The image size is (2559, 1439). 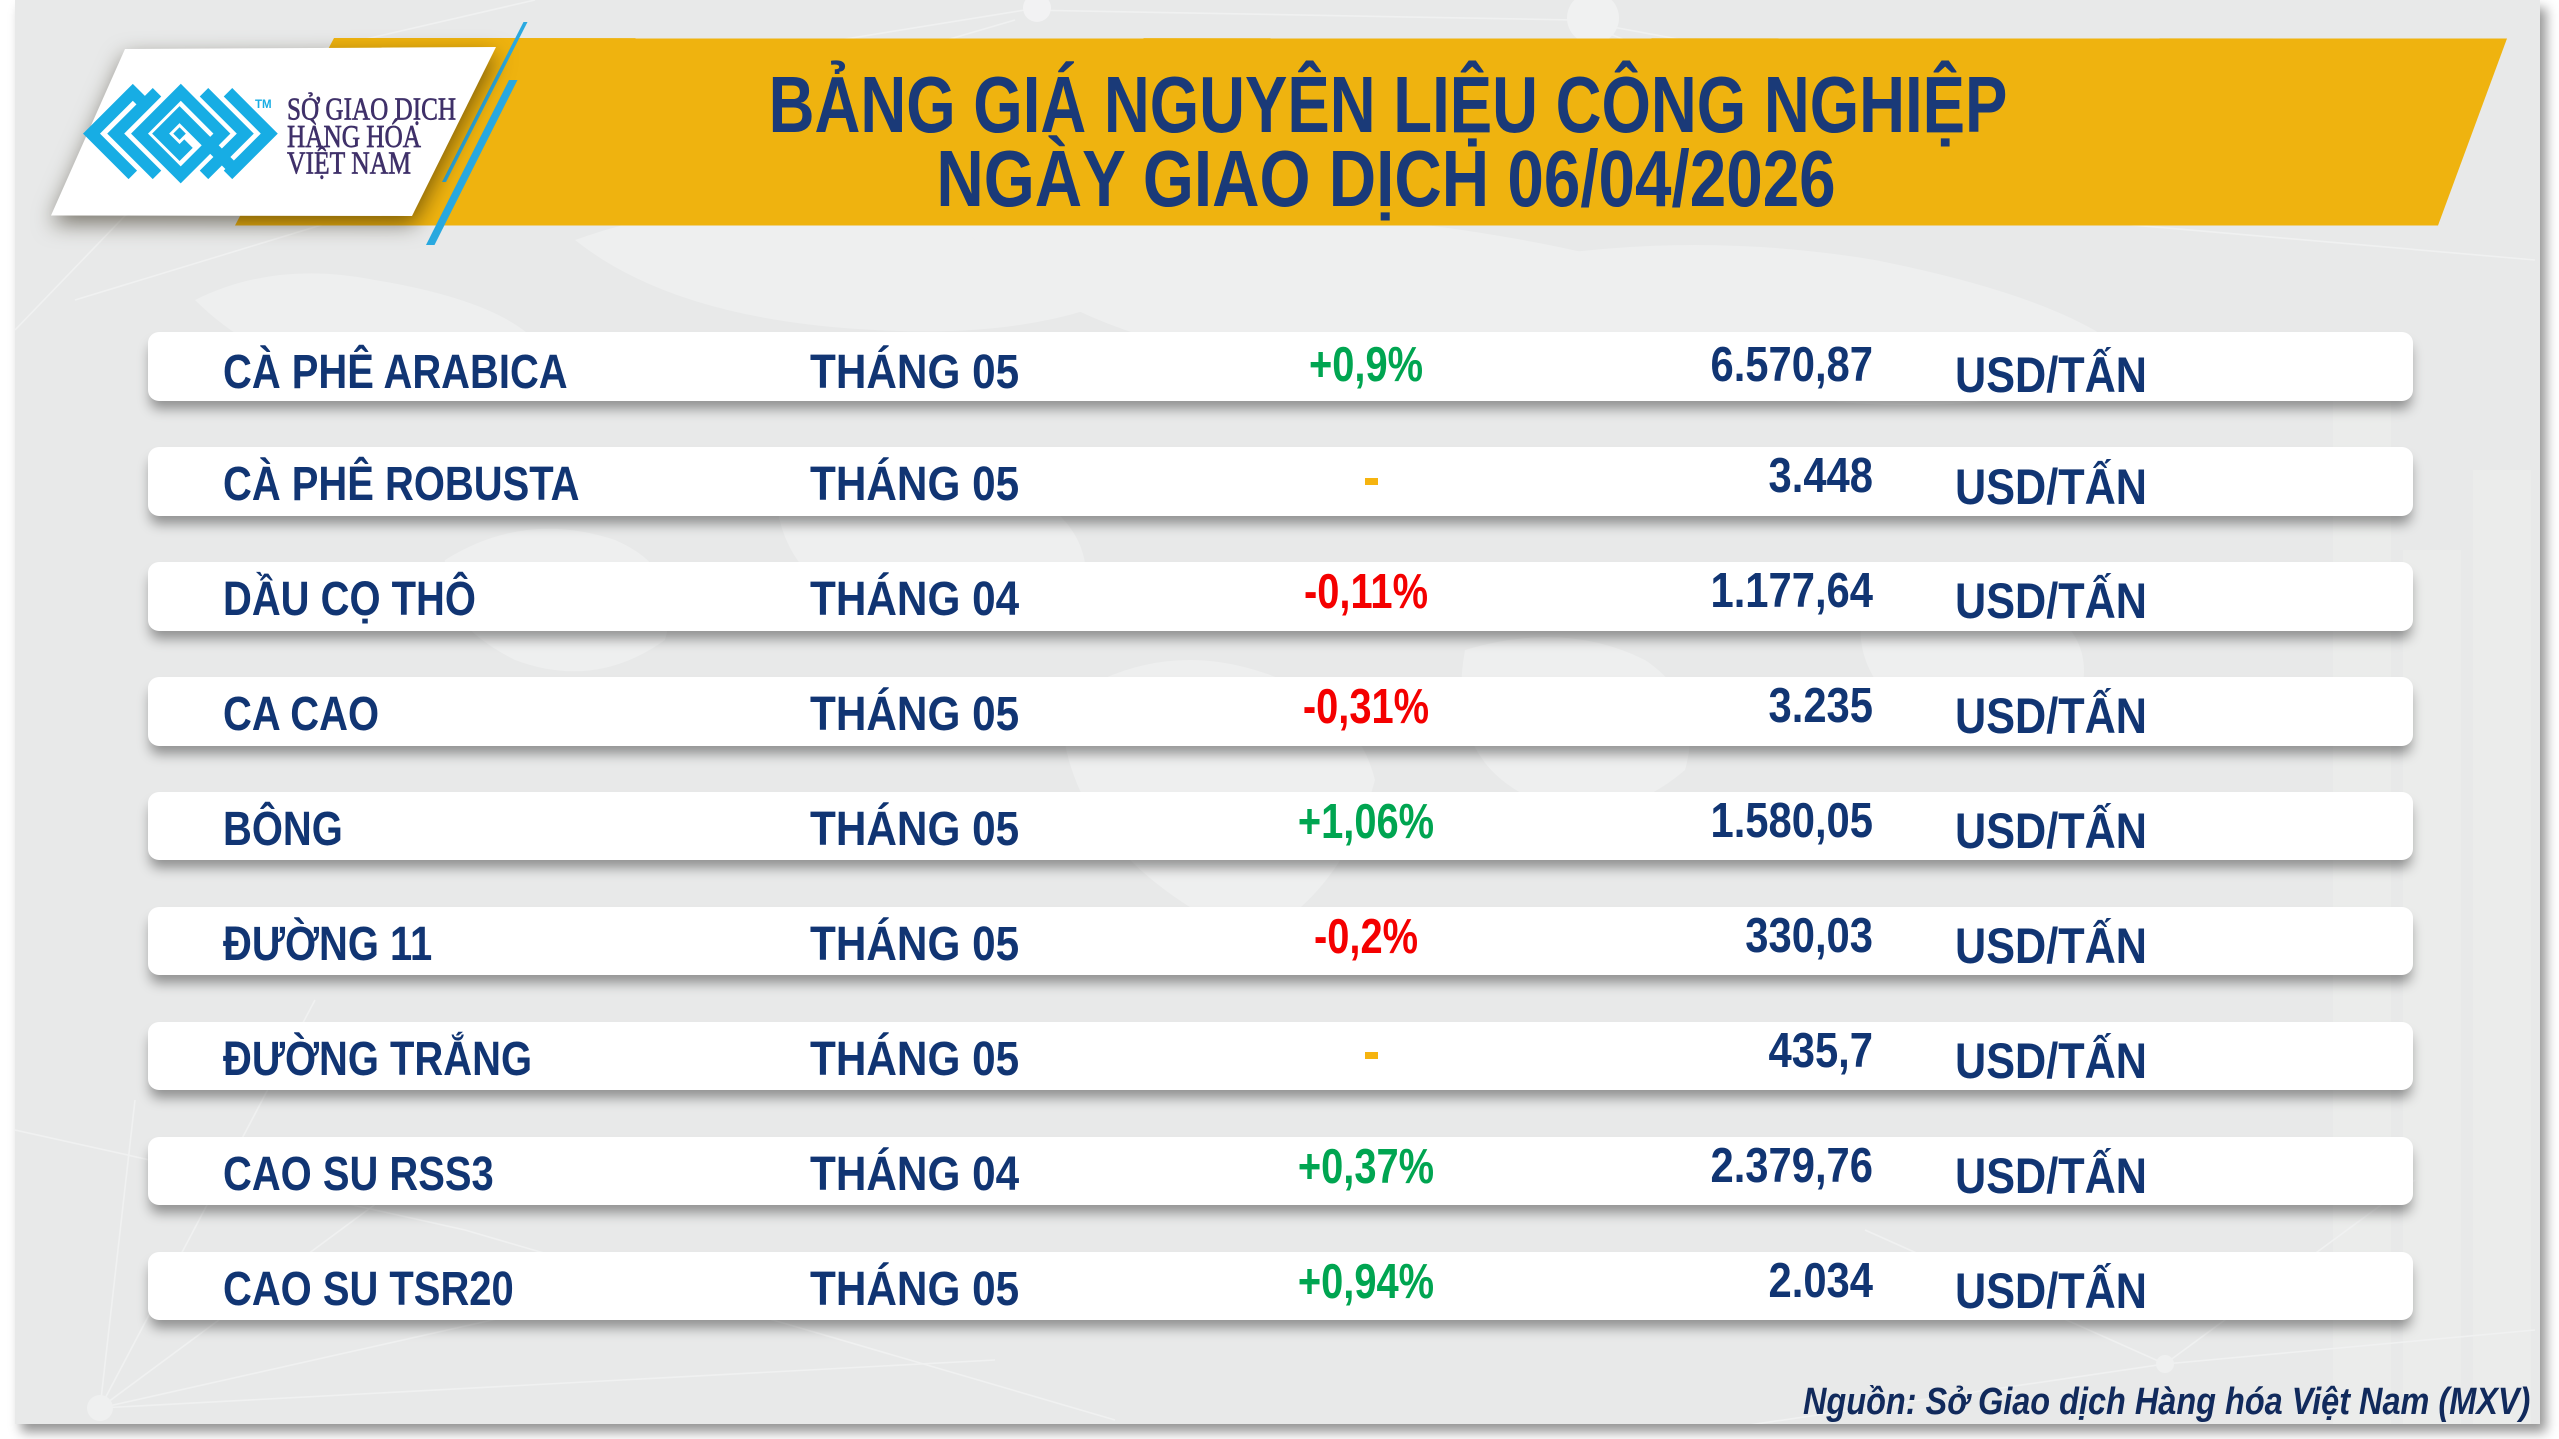 What do you see at coordinates (349, 163) in the screenshot?
I see `svg-text: VIỆT NAM` at bounding box center [349, 163].